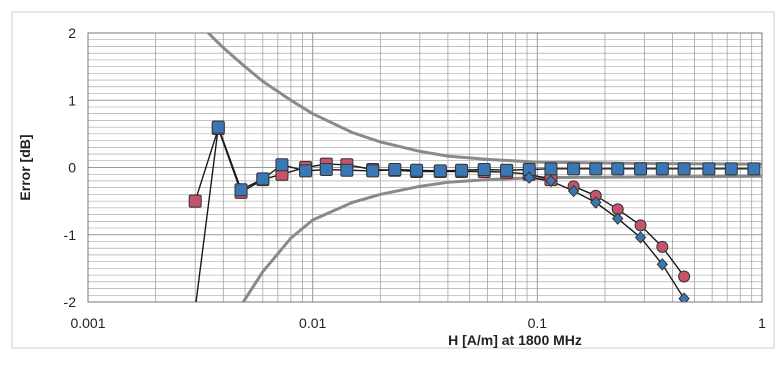  I want to click on y-tick-label: -2, so click(70, 302).